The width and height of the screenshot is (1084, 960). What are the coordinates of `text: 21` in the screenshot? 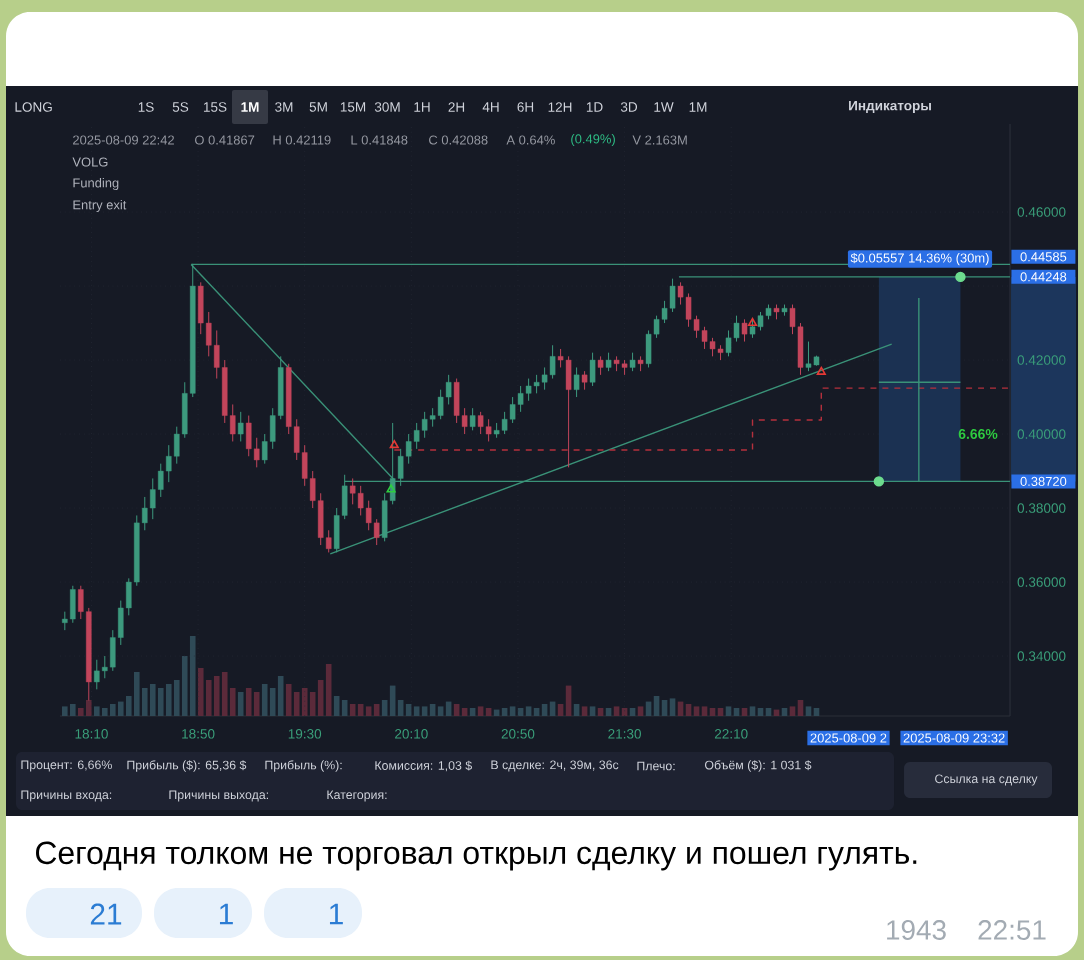 It's located at (106, 914).